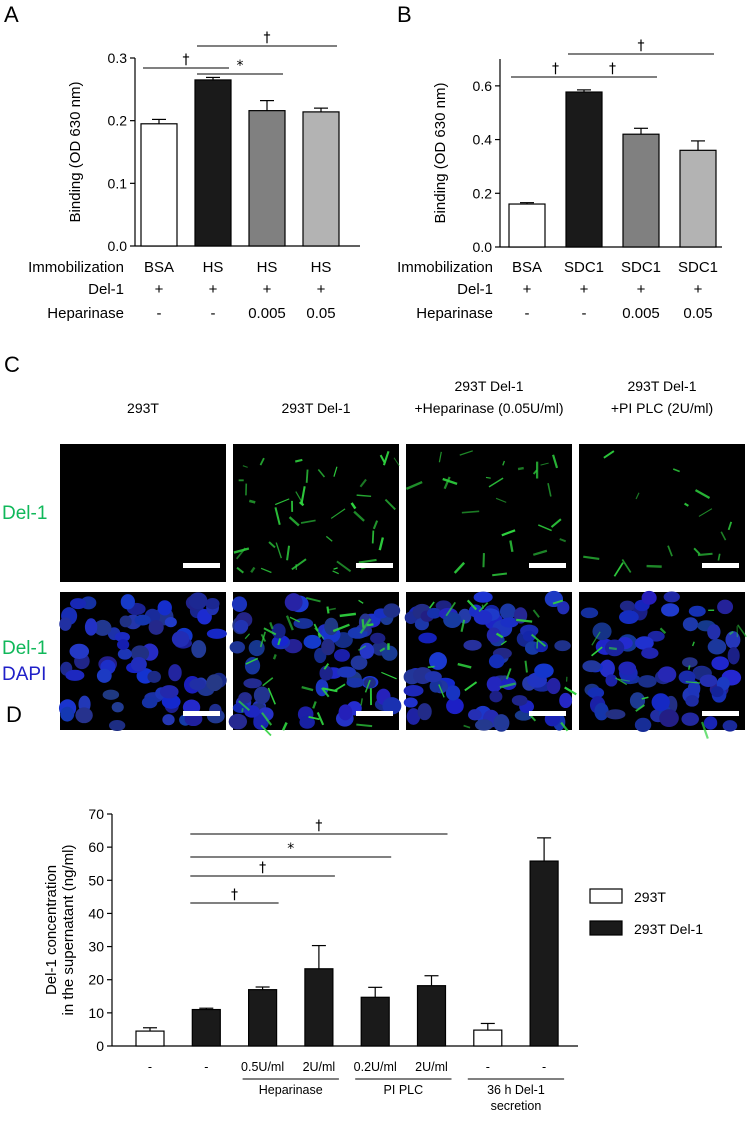 The width and height of the screenshot is (747, 1137). What do you see at coordinates (118, 121) in the screenshot?
I see `y-tick-label: 0.2` at bounding box center [118, 121].